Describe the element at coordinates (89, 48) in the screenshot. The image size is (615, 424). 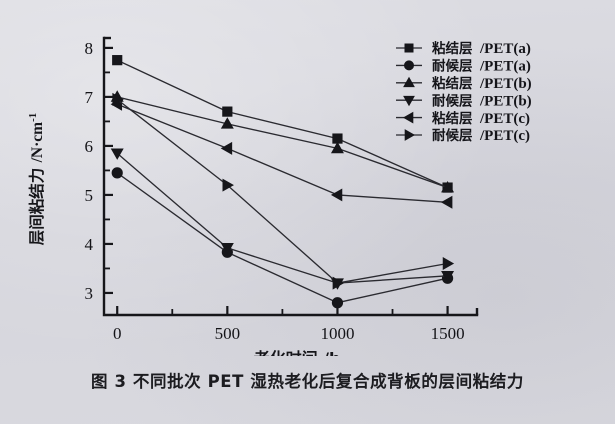
I see `y-tick-label: 8` at that location.